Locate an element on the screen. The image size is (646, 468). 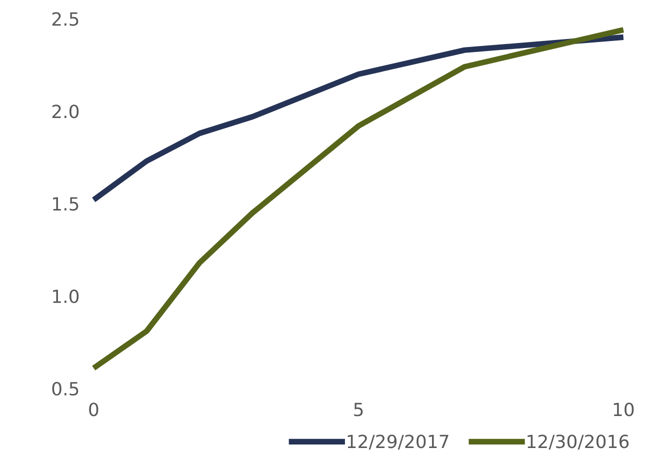
y-tick-label: 2.5 is located at coordinates (65, 19).